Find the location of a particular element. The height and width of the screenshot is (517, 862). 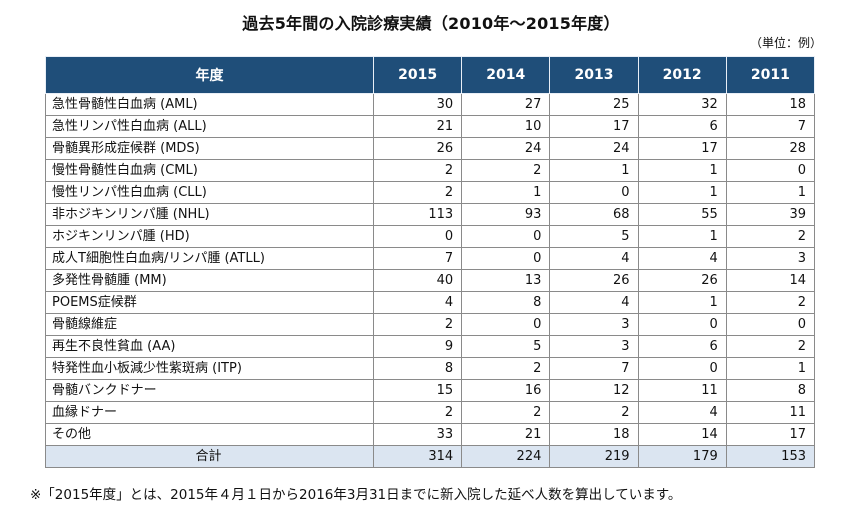

disease-name-cell: 再生不良性貧血 (AA) is located at coordinates (209, 346).